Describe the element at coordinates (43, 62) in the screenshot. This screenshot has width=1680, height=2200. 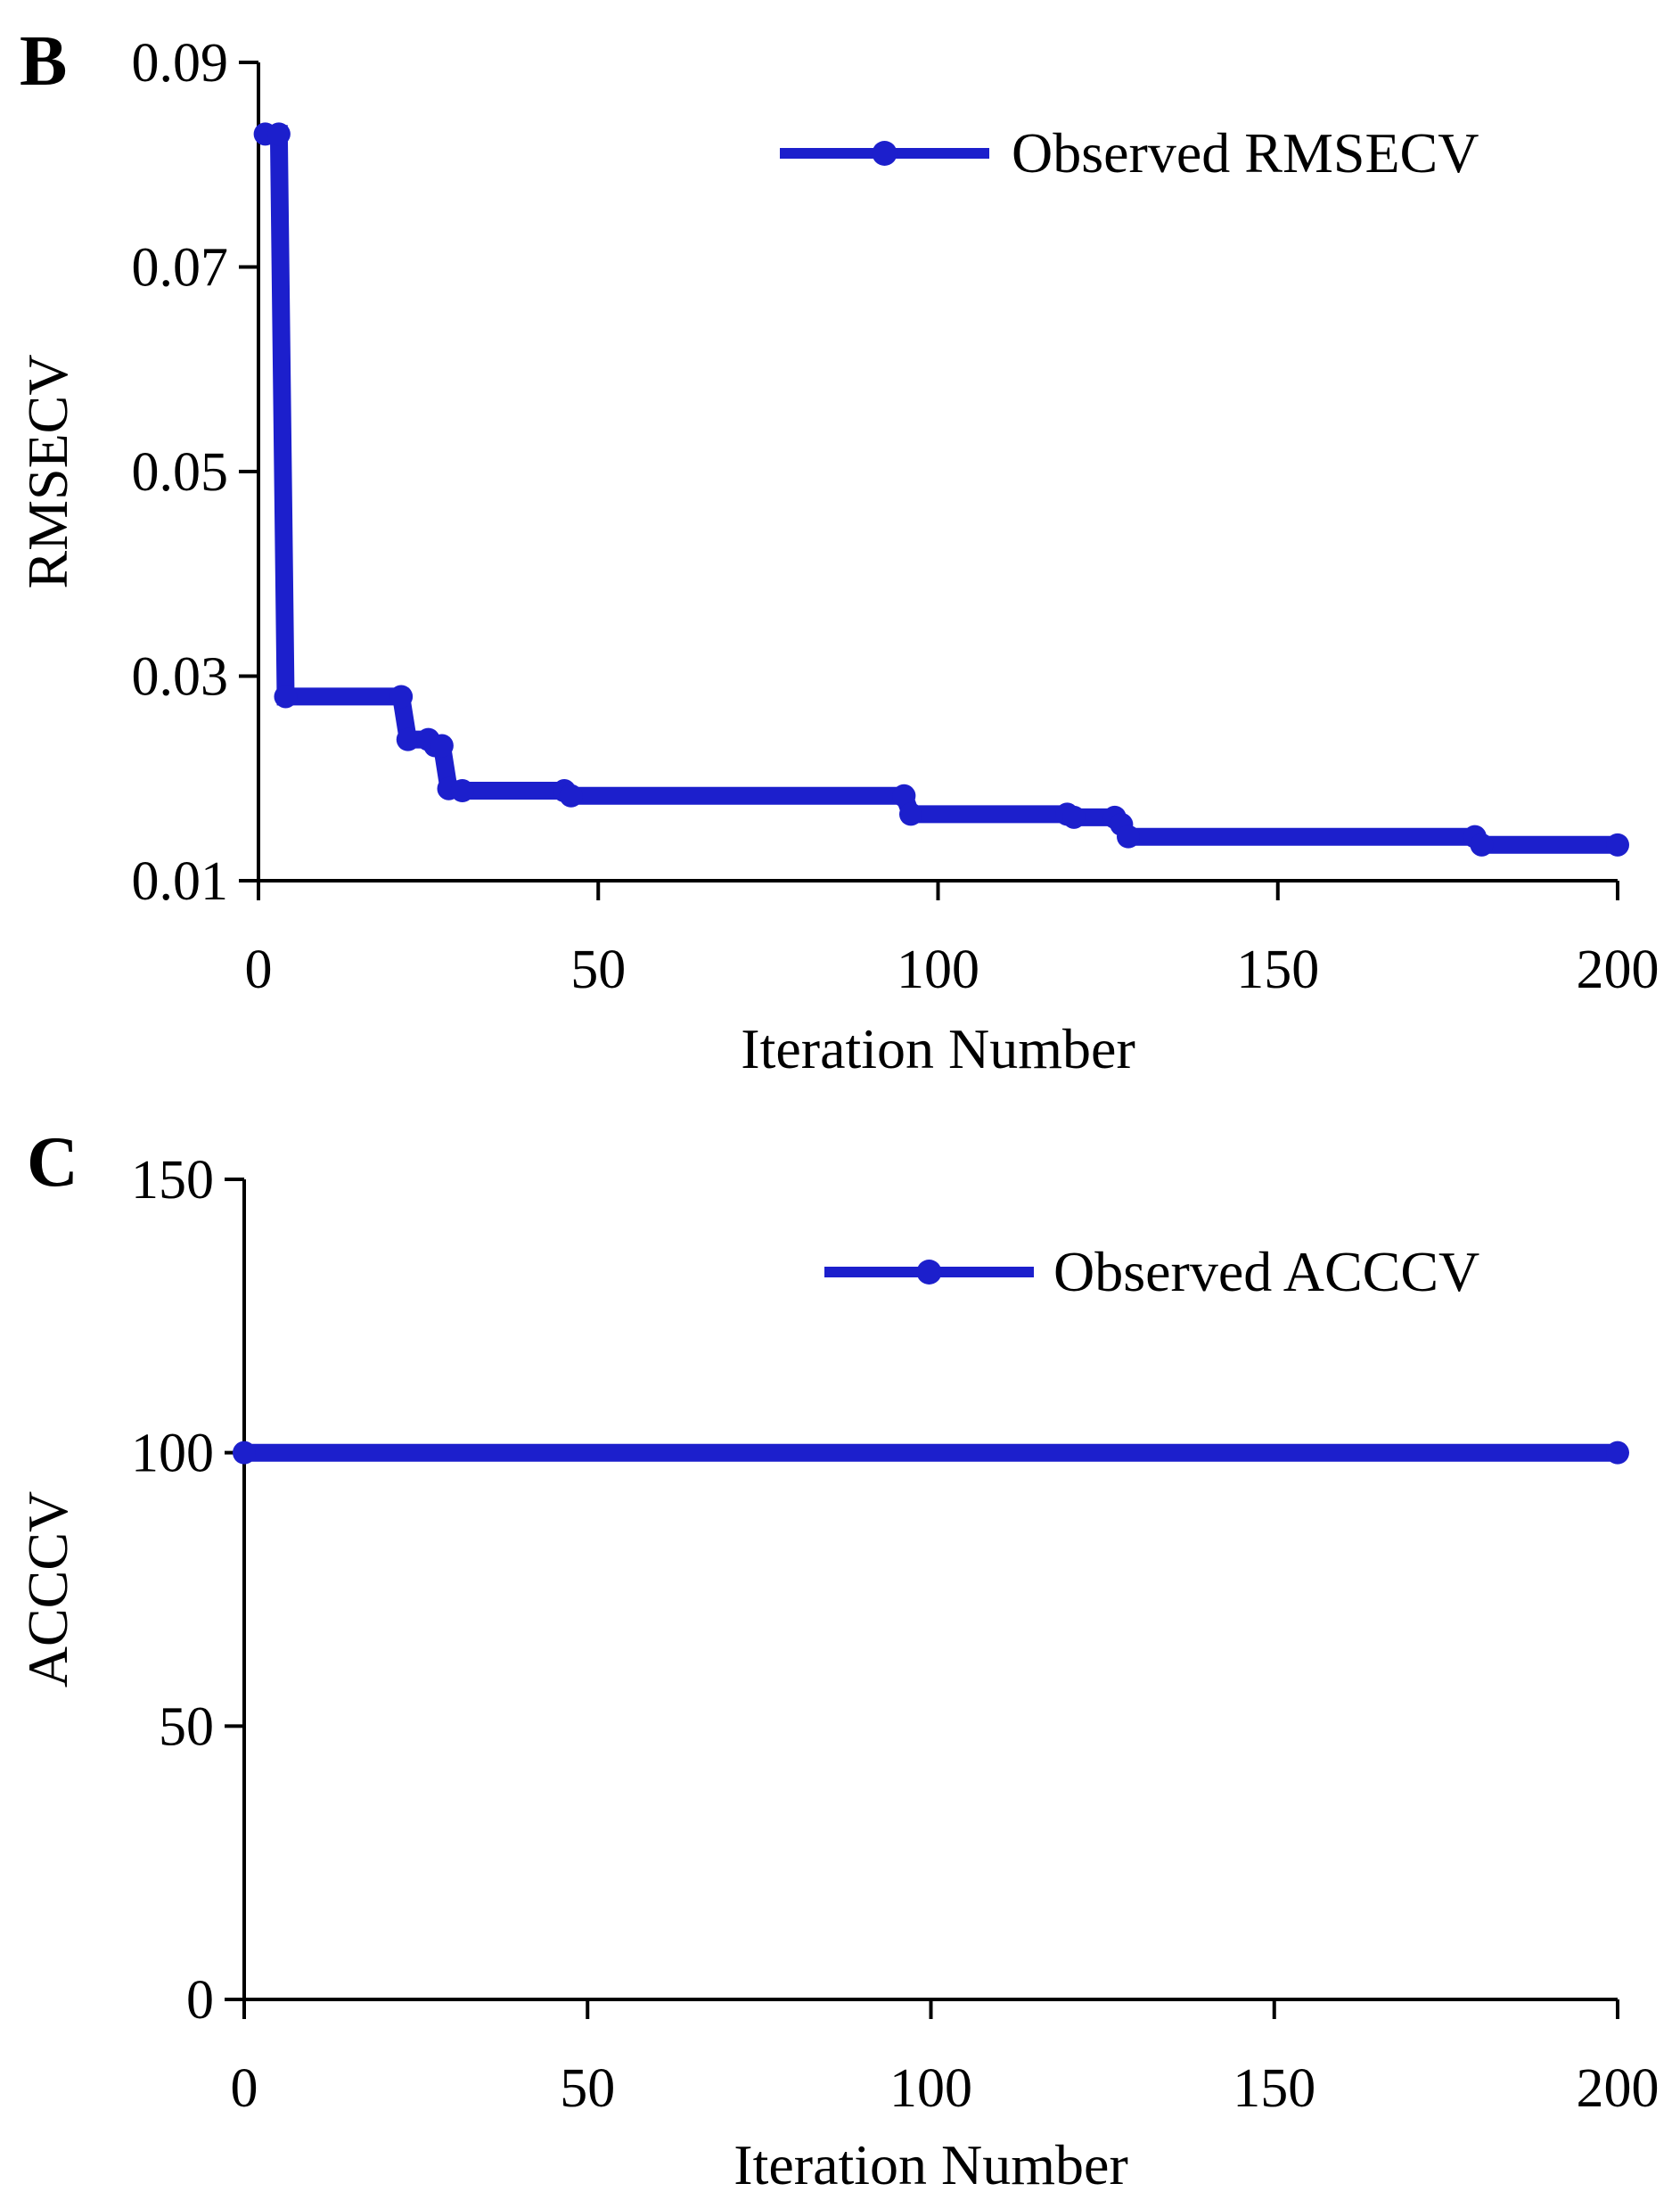
I see `panel-label: B` at that location.